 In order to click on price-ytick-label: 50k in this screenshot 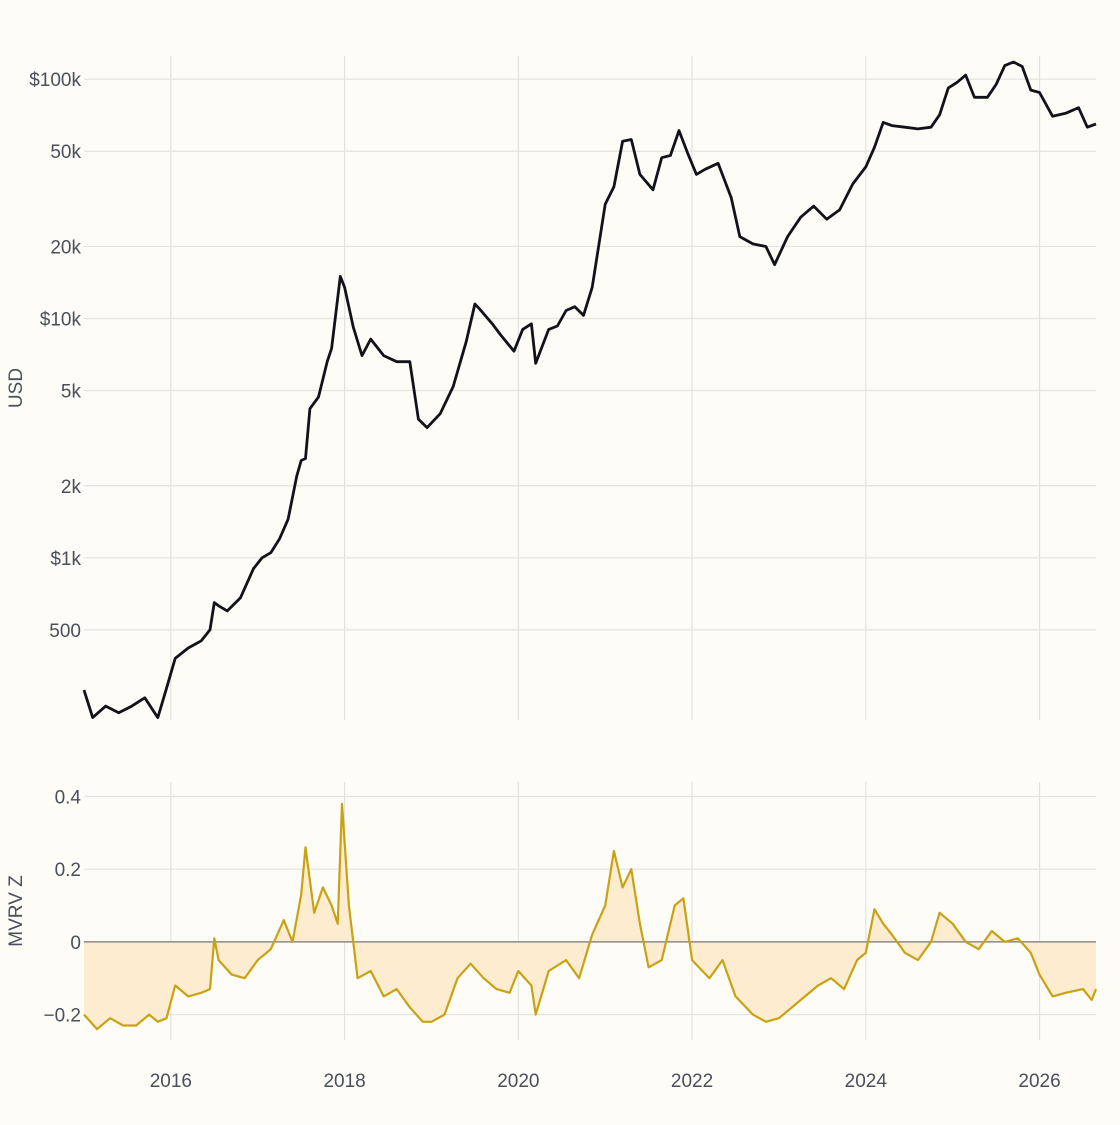, I will do `click(65, 152)`.